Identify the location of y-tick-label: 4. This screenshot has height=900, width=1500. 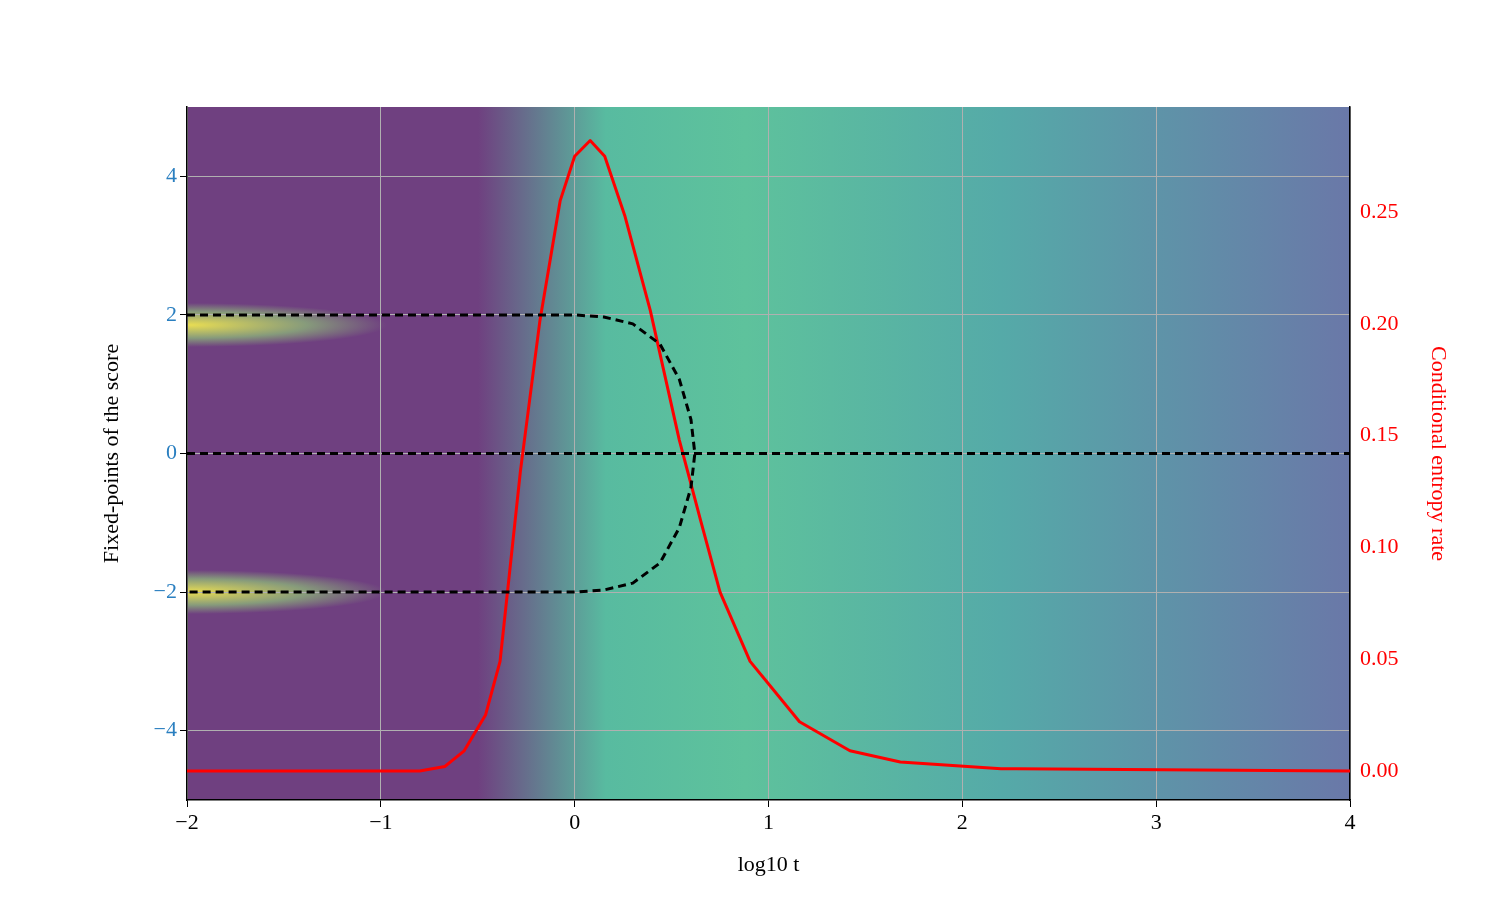
(171, 175).